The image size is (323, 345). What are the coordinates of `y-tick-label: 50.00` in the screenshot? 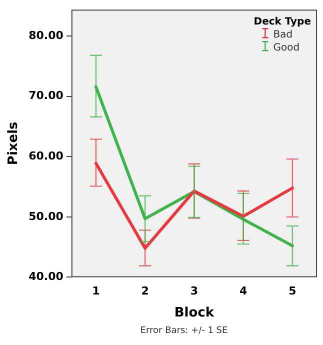 It's located at (46, 216).